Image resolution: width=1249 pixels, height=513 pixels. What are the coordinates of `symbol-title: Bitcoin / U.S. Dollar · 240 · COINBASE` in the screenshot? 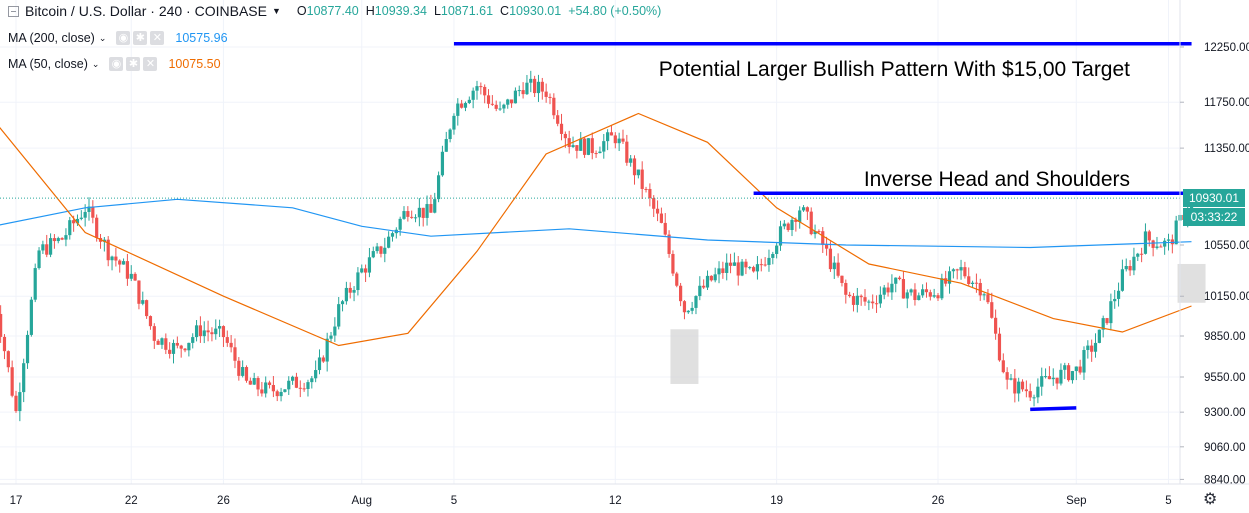 It's located at (146, 11).